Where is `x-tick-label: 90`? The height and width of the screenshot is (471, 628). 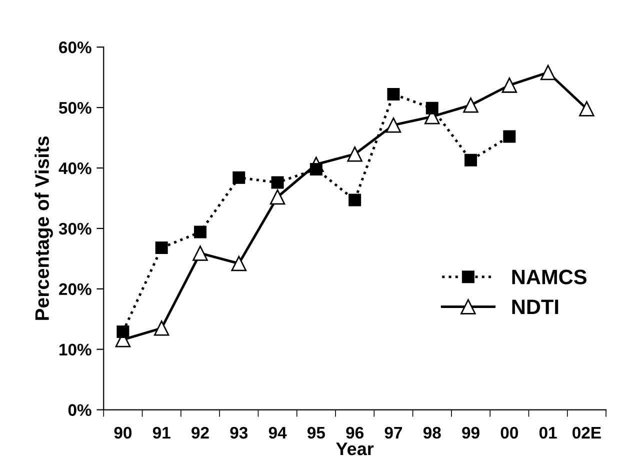
x-tick-label: 90 is located at coordinates (123, 432).